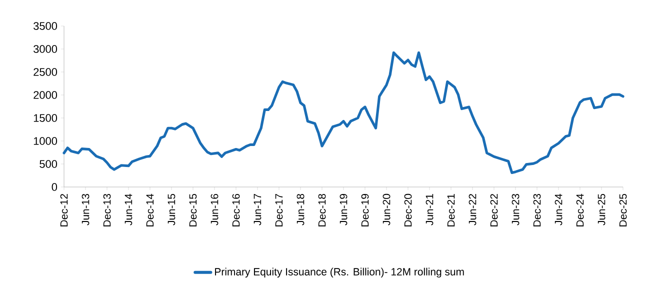 Image resolution: width=662 pixels, height=286 pixels. I want to click on x-tick-label: Dec-14, so click(150, 210).